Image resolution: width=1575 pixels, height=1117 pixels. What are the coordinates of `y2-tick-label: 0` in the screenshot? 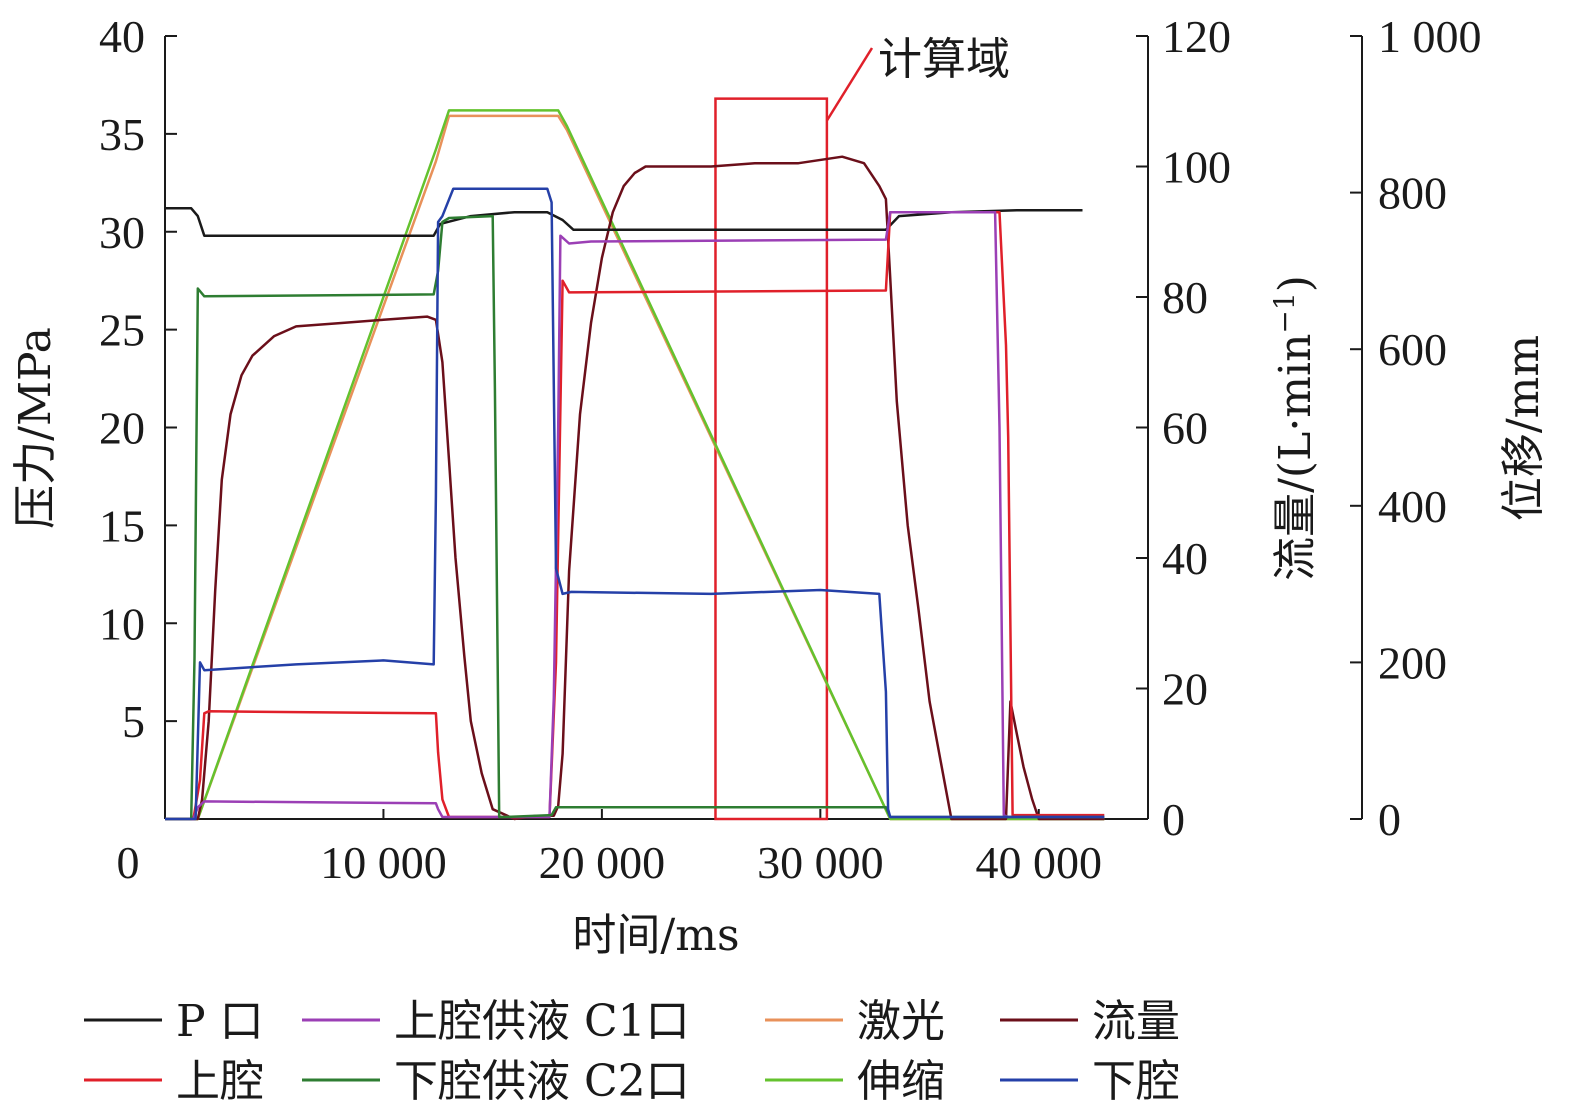 It's located at (1173, 819).